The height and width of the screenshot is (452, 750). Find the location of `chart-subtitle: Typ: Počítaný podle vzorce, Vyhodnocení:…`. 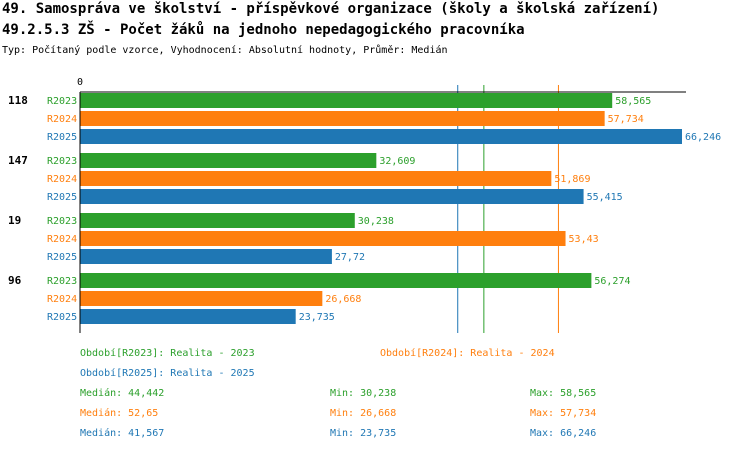

chart-subtitle: Typ: Počítaný podle vzorce, Vyhodnocení:… is located at coordinates (225, 50).